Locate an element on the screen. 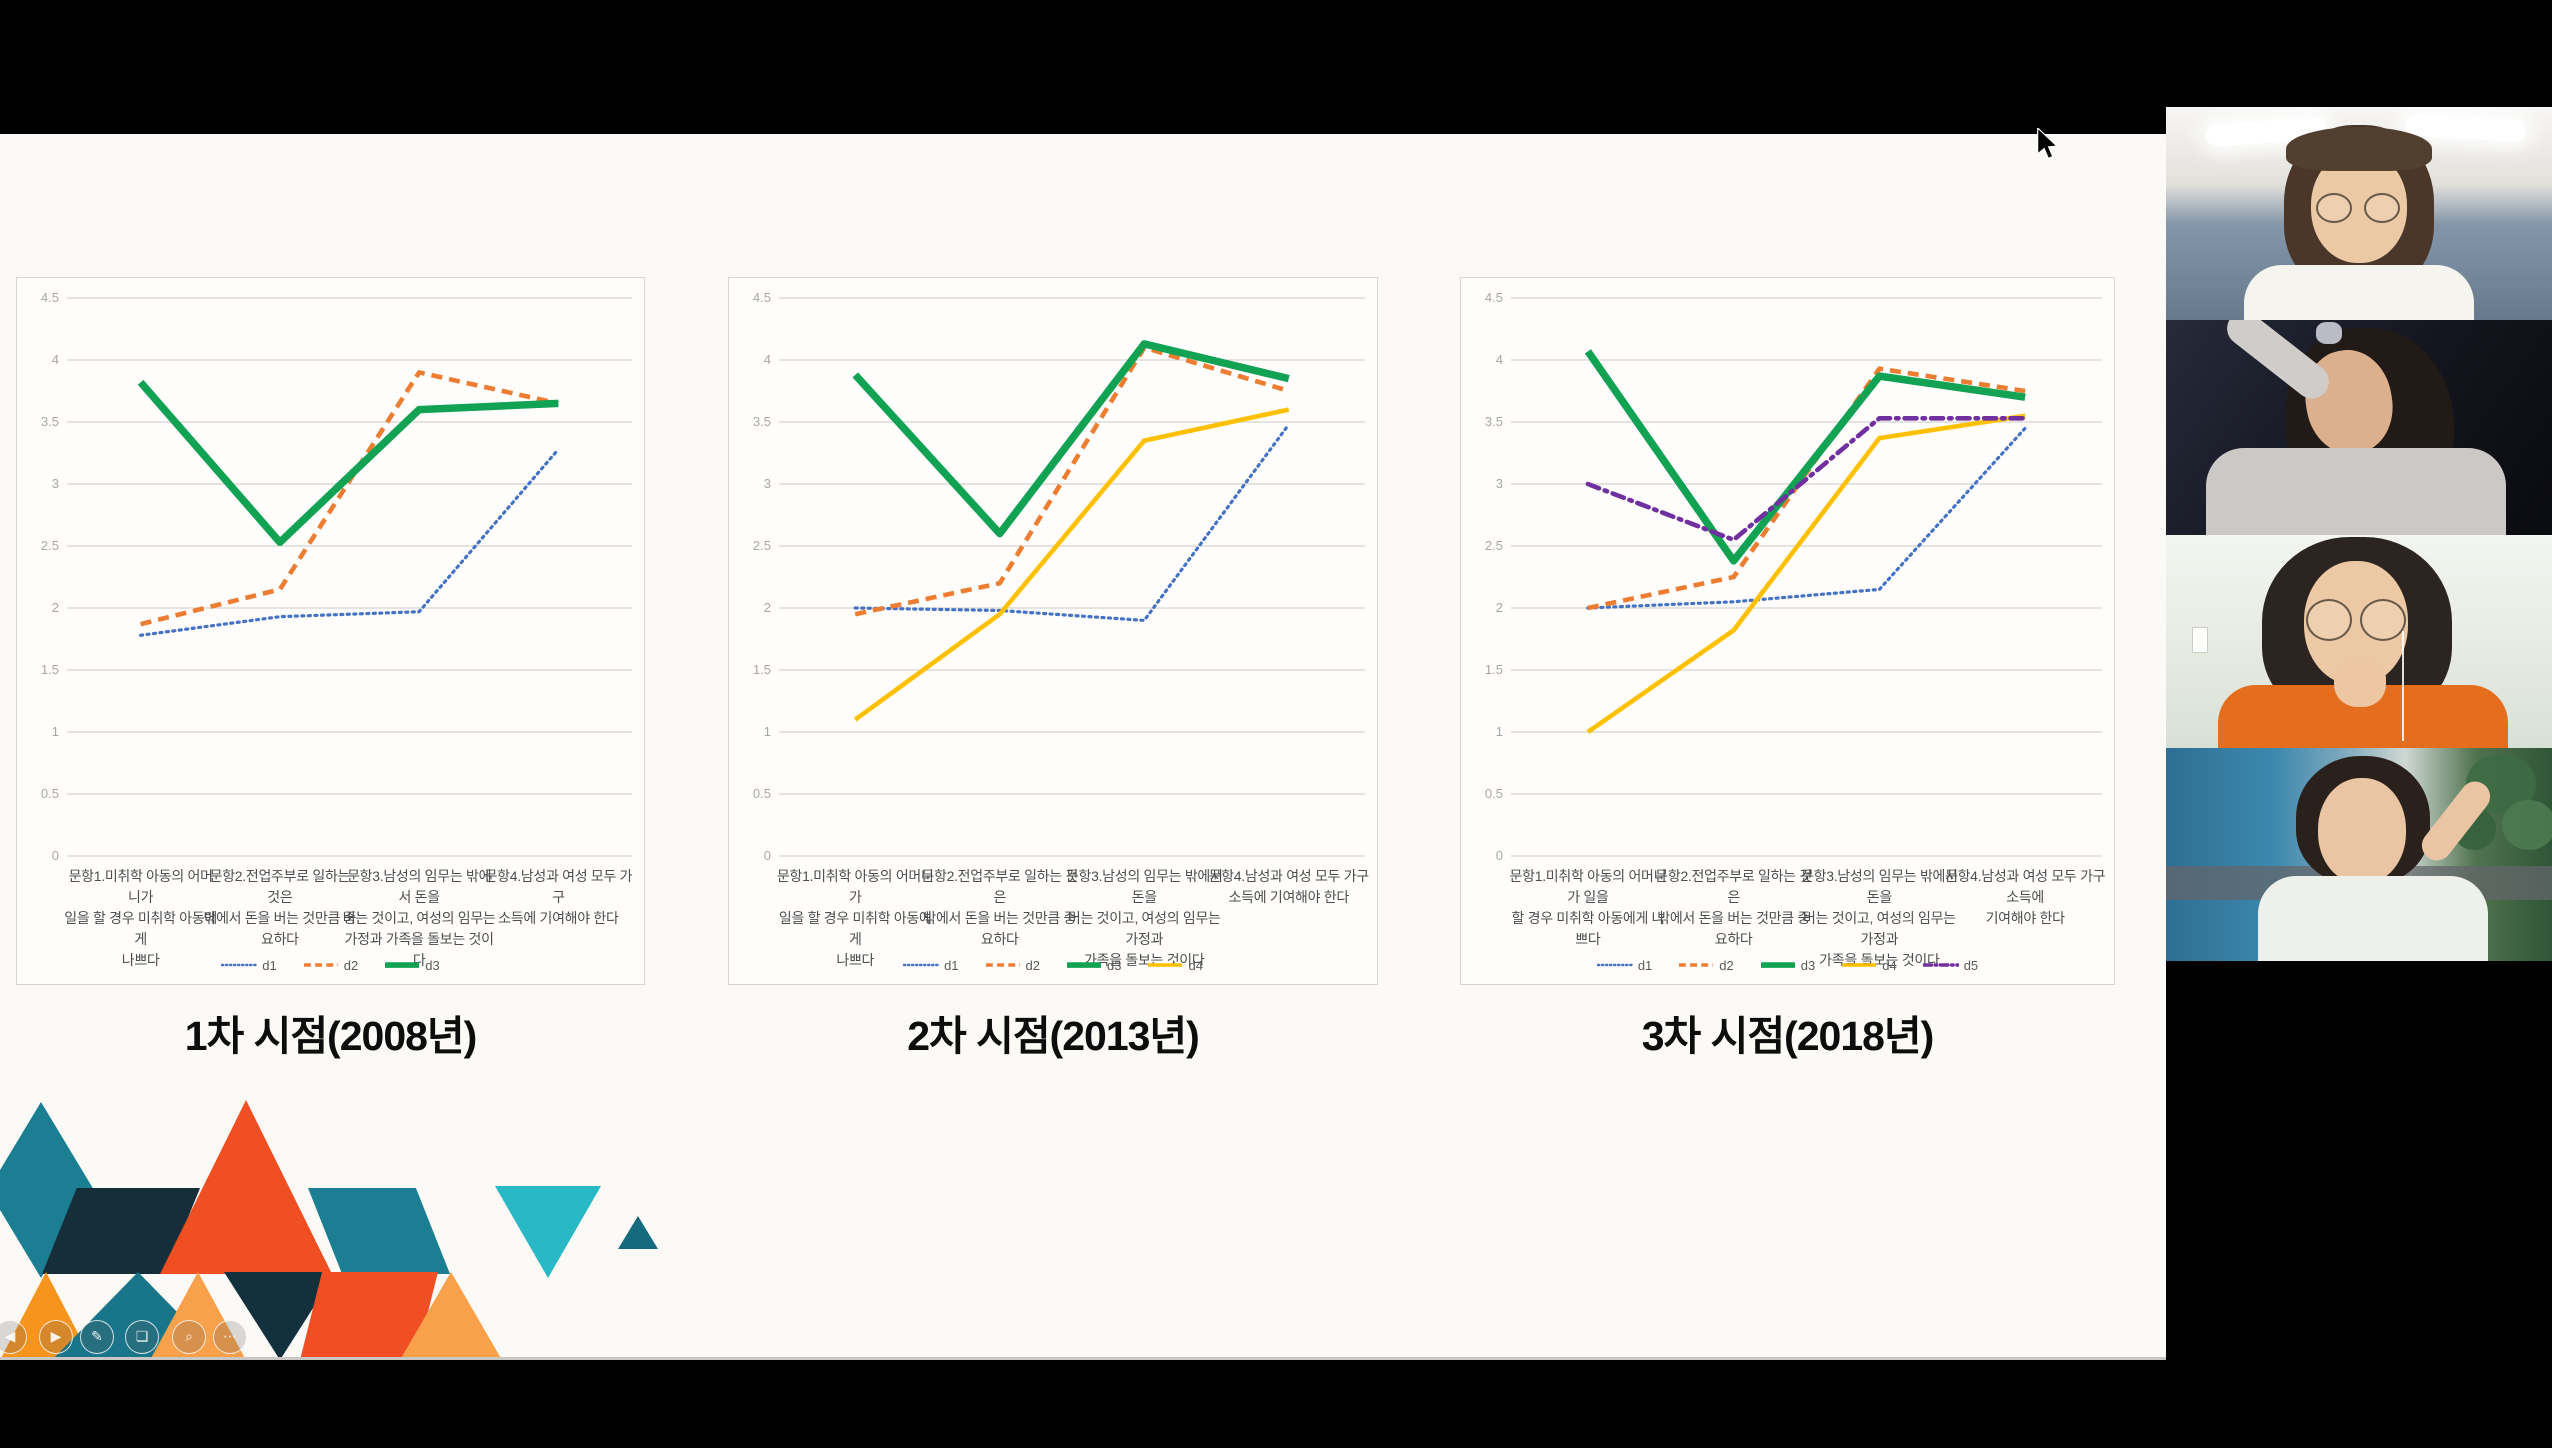  pen-tool-button: ✎ is located at coordinates (97, 1337).